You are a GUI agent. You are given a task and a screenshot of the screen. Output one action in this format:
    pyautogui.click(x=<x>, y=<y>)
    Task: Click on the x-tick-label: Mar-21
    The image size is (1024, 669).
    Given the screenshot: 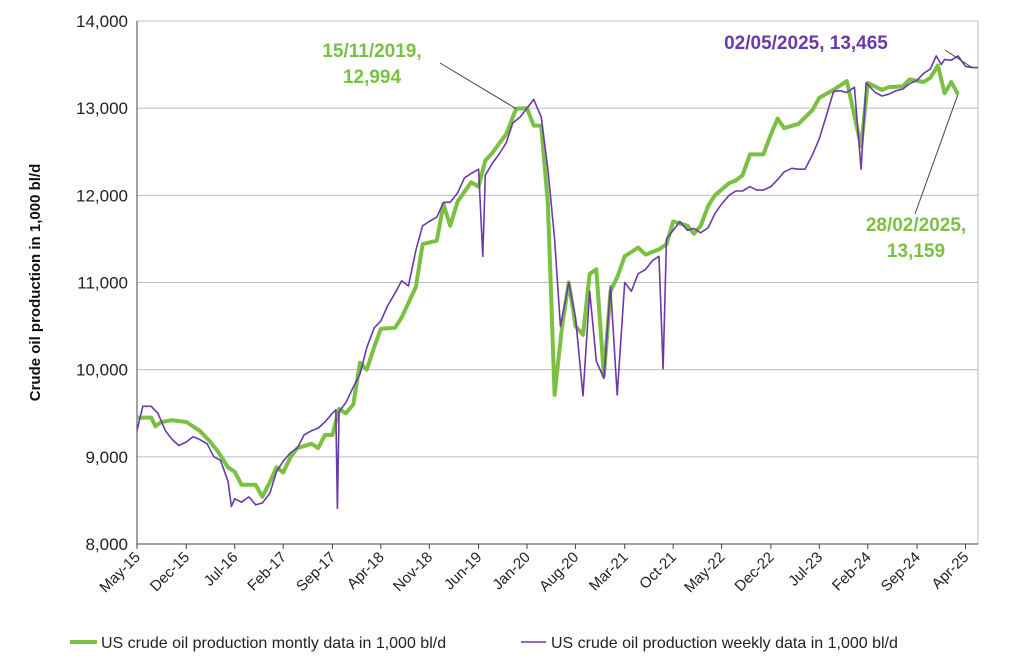 What is the action you would take?
    pyautogui.click(x=609, y=572)
    